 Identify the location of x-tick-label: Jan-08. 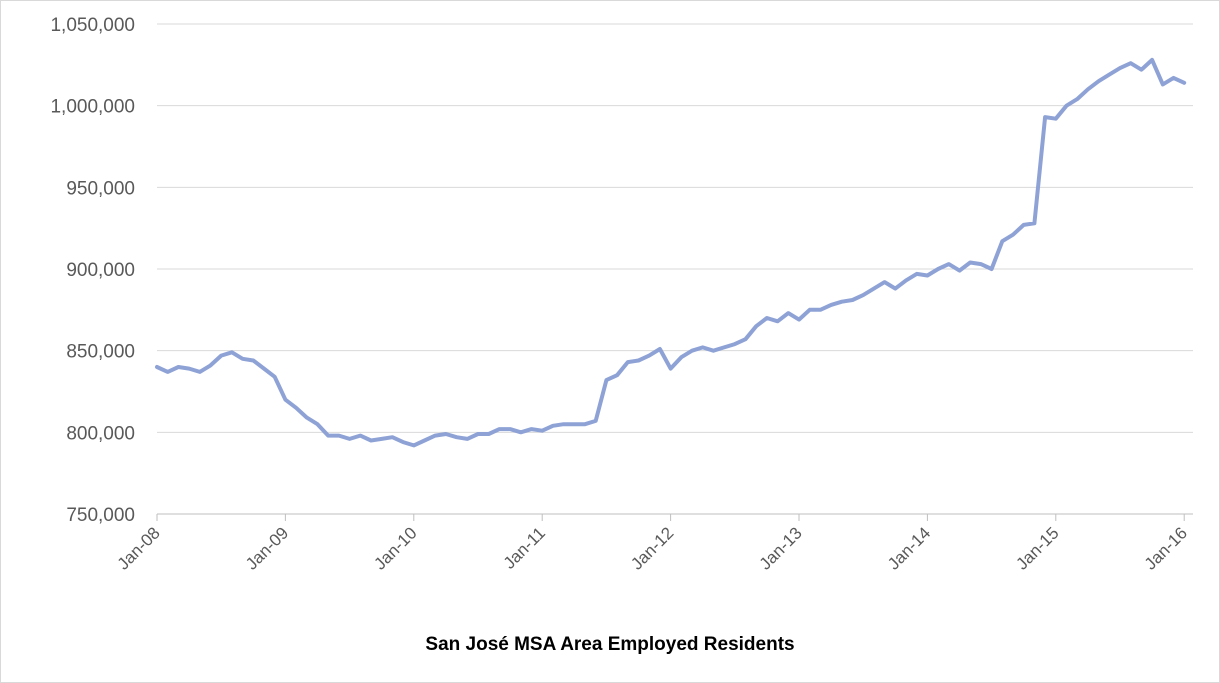
(139, 548).